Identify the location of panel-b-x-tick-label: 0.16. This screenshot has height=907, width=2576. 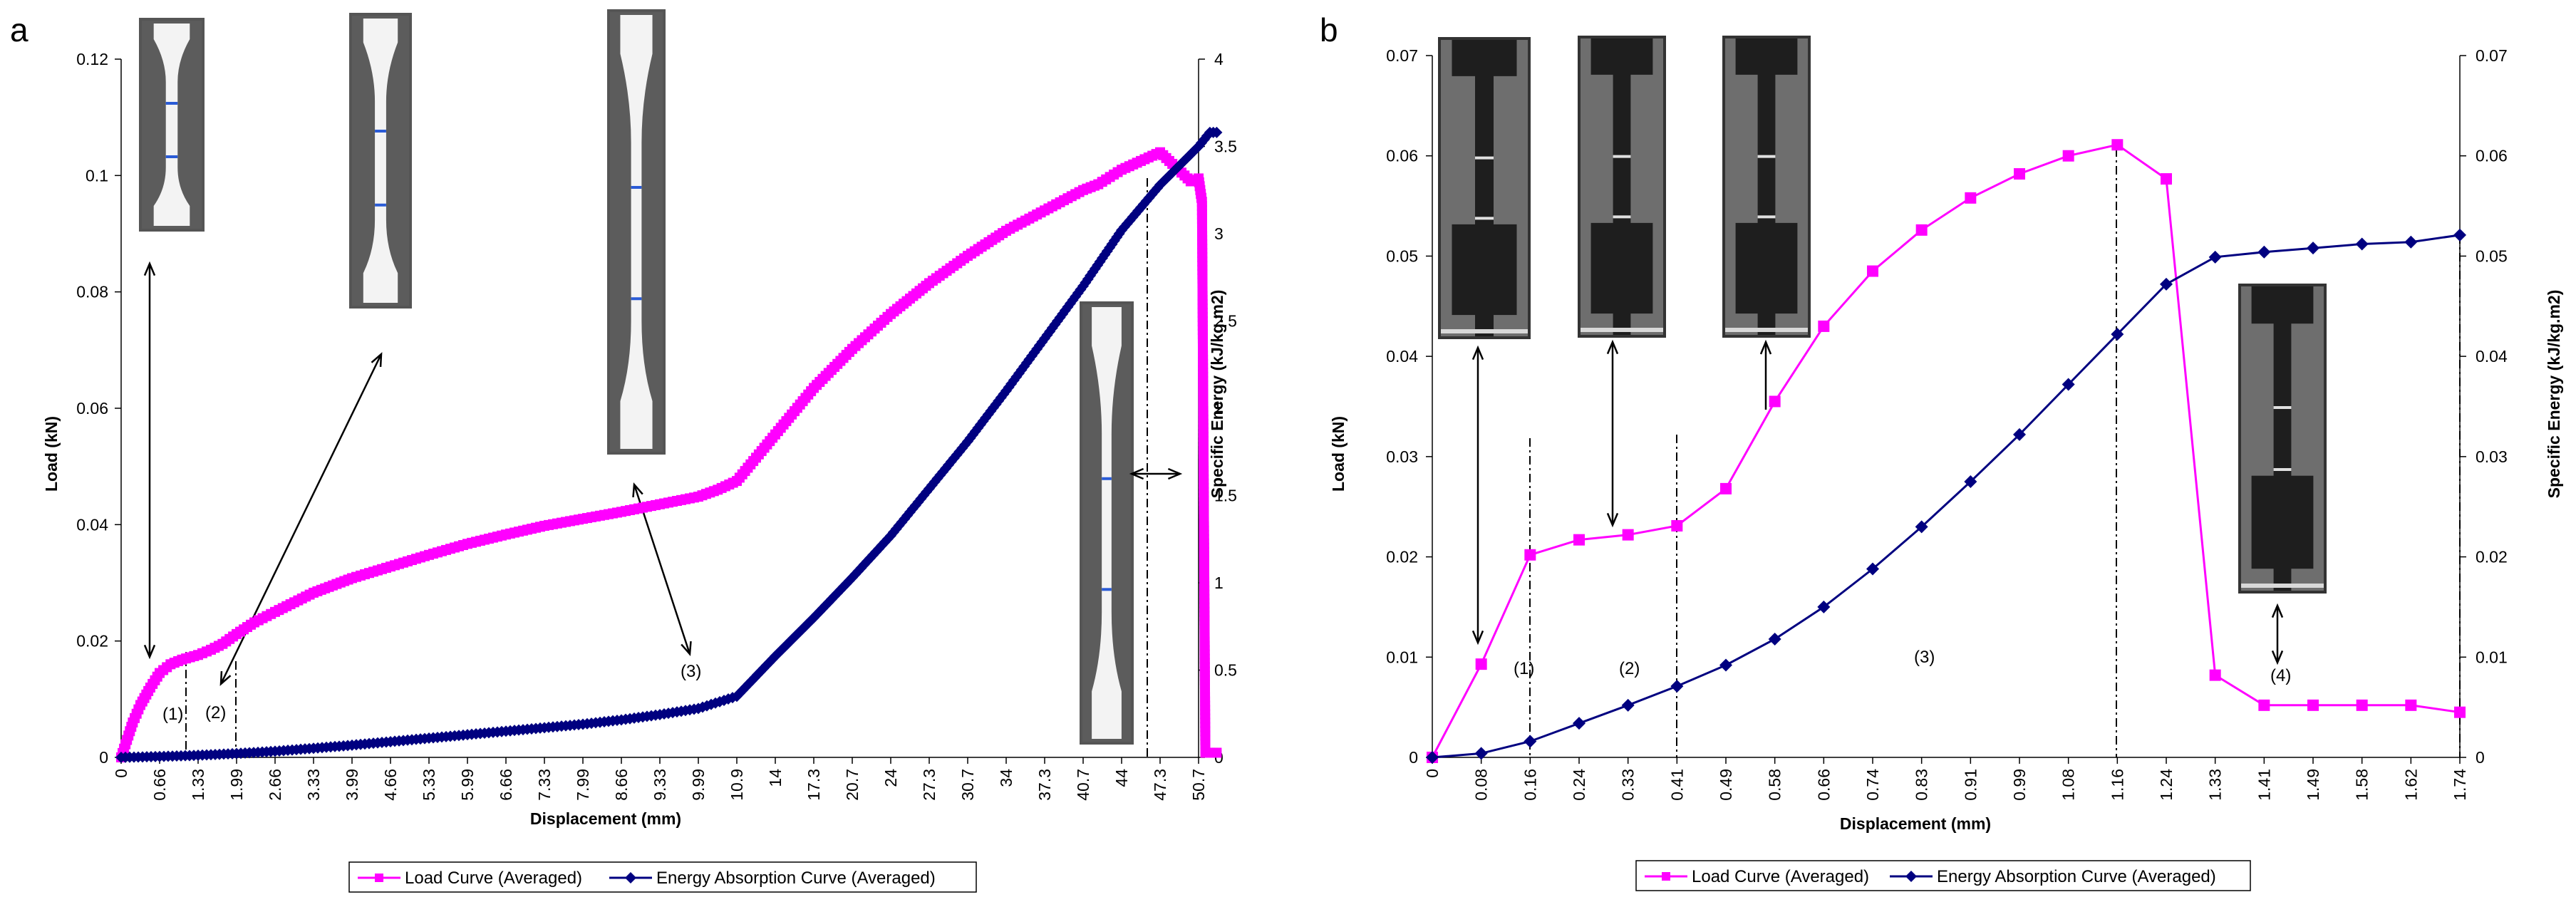
(1530, 785).